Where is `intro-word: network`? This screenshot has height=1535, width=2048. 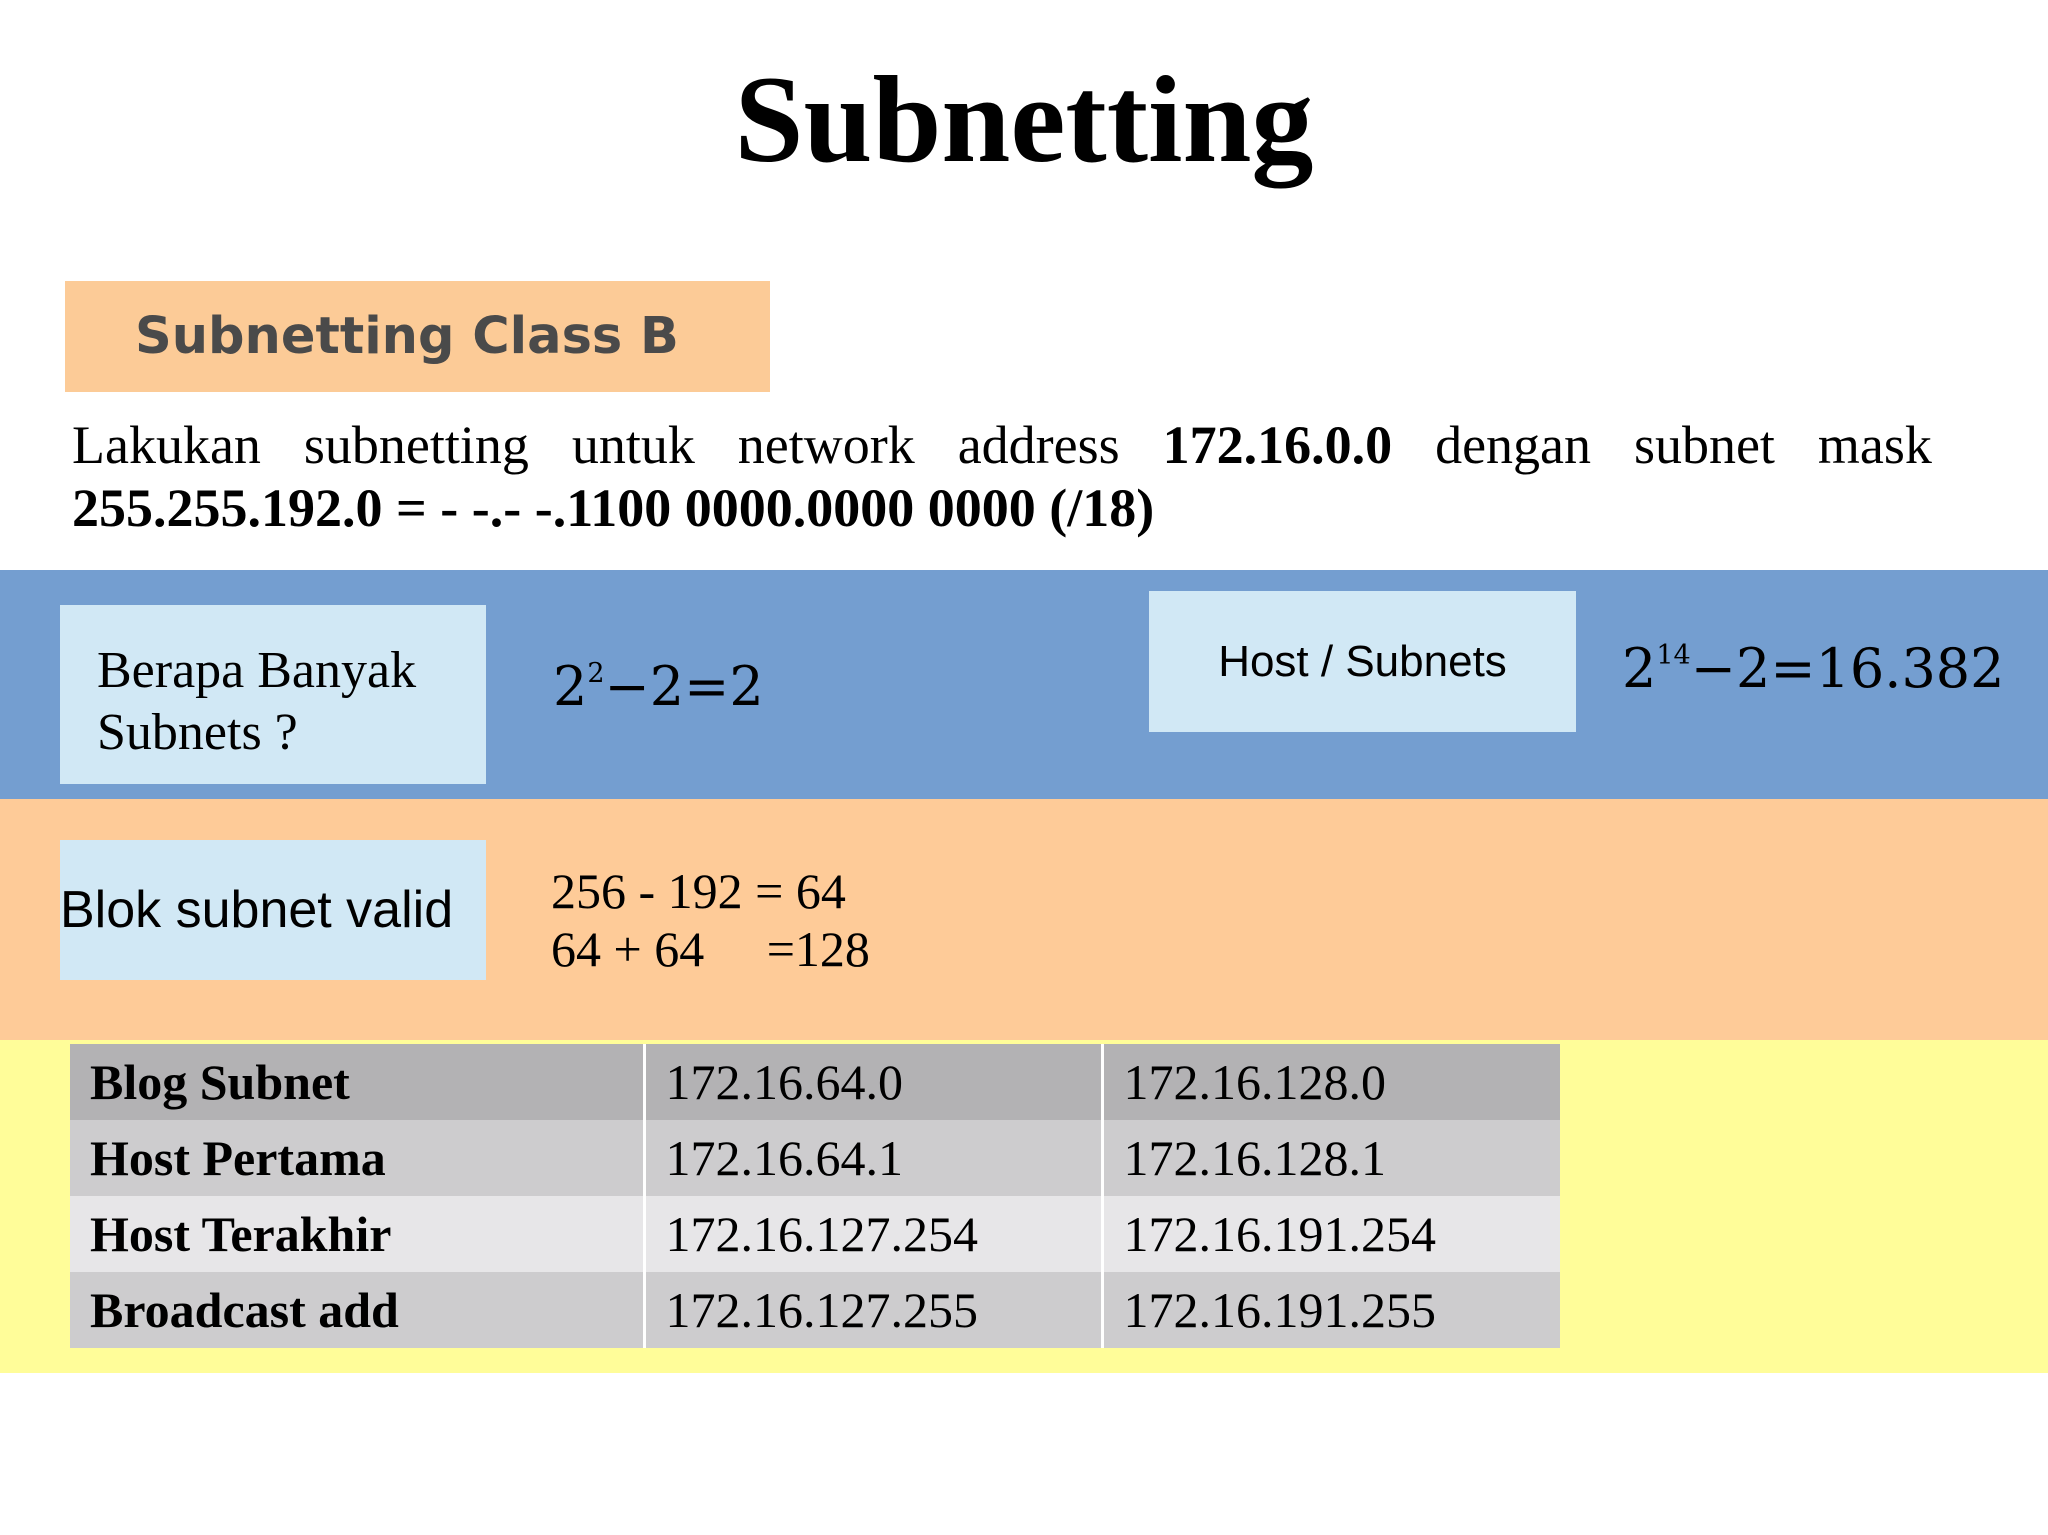
intro-word: network is located at coordinates (826, 445).